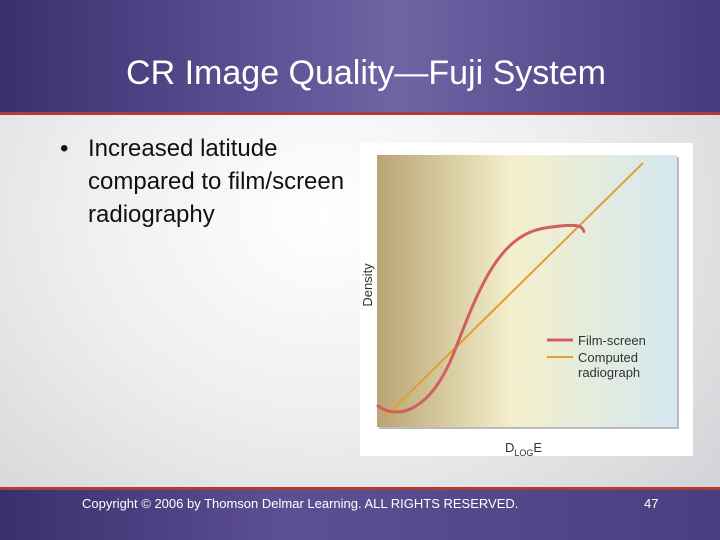  Describe the element at coordinates (360, 513) in the screenshot. I see `footer-band` at that location.